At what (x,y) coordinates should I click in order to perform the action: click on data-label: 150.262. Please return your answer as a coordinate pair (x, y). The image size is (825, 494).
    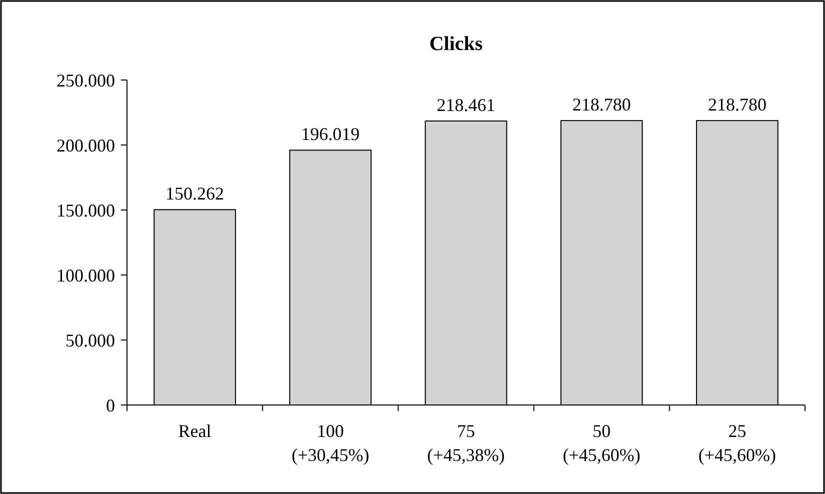
    Looking at the image, I should click on (195, 194).